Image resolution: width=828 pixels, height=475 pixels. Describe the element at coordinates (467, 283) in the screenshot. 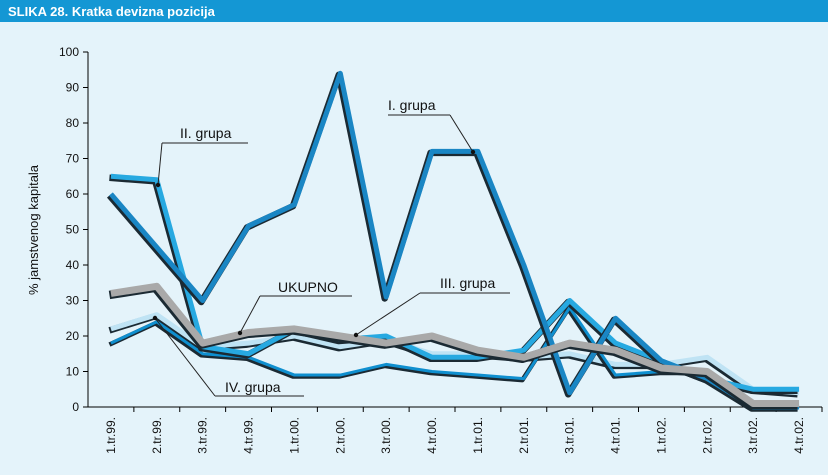

I see `series-label: III. grupa` at that location.